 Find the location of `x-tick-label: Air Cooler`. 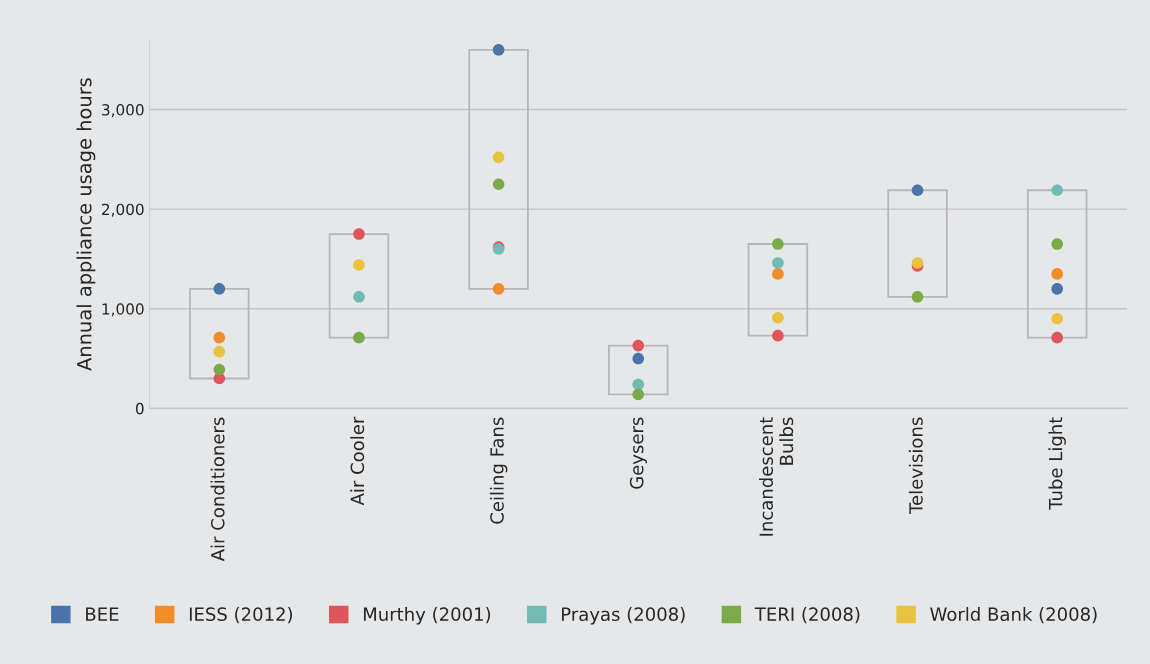

x-tick-label: Air Cooler is located at coordinates (357, 461).